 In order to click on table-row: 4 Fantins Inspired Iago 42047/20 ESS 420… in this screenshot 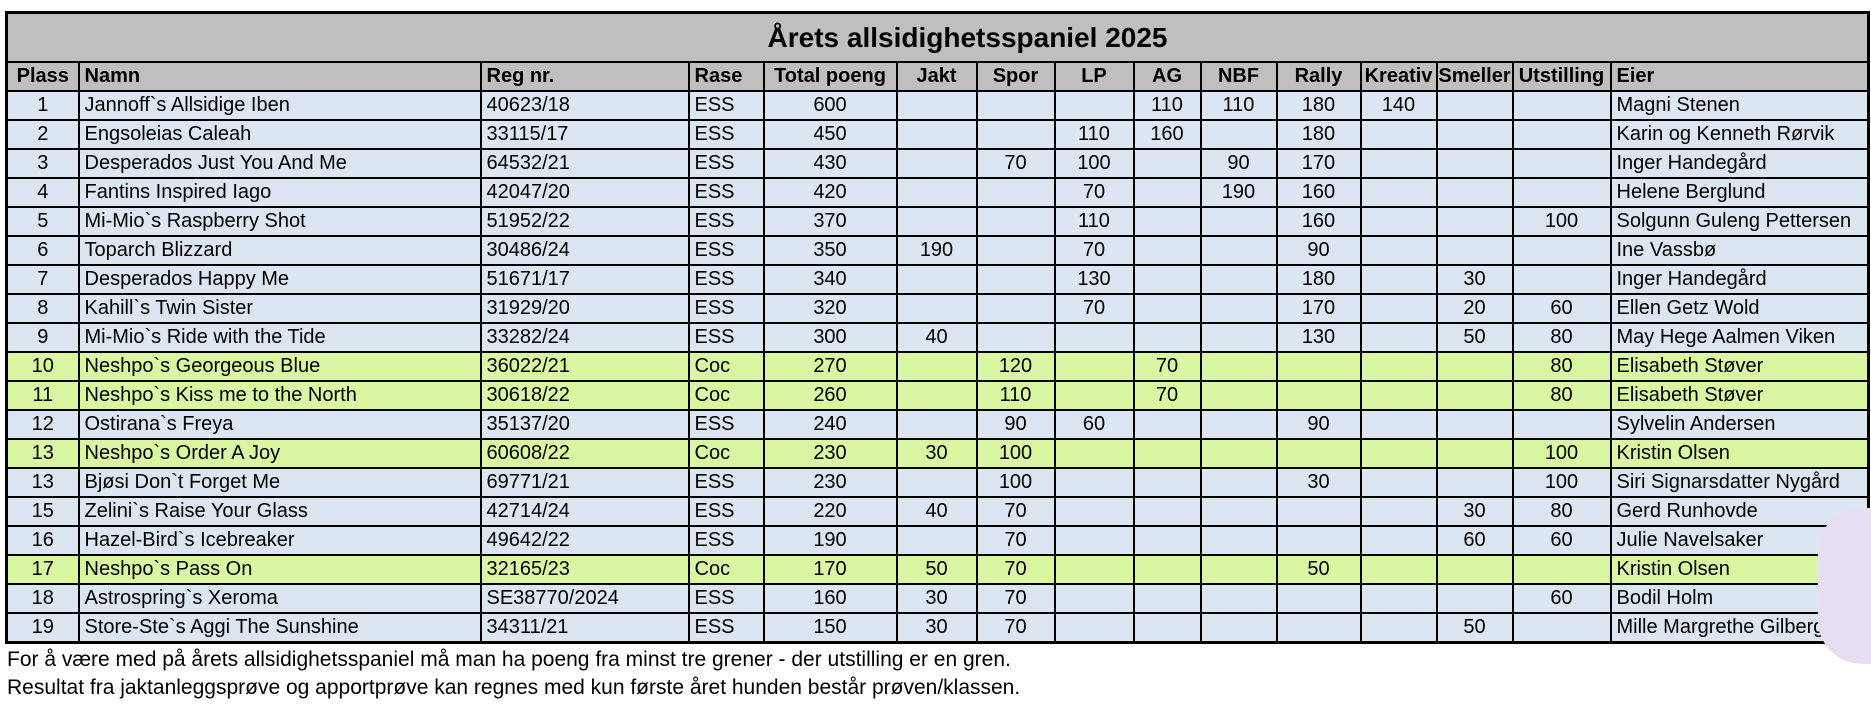, I will do `click(937, 192)`.